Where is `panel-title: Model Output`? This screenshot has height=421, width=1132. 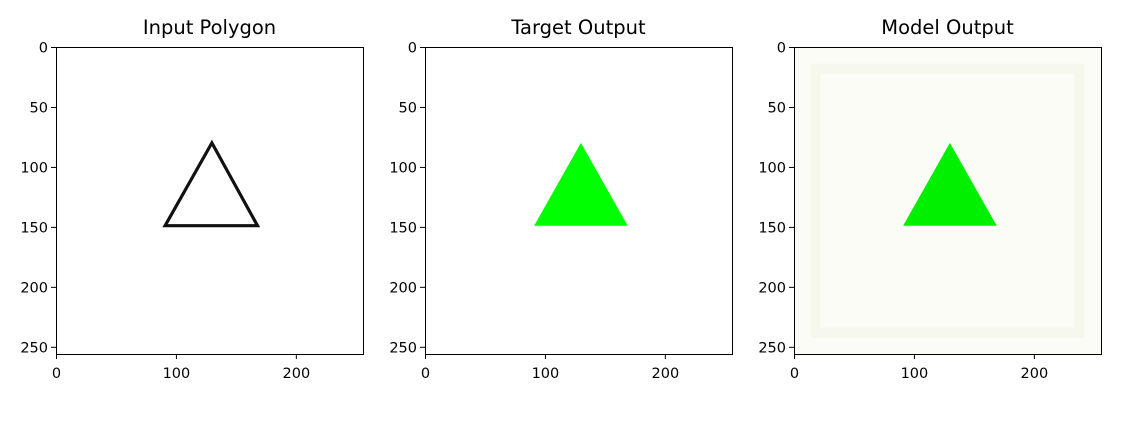 panel-title: Model Output is located at coordinates (947, 27).